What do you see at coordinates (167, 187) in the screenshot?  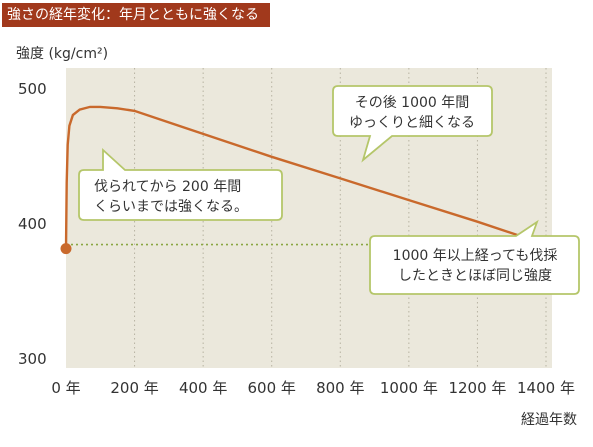 I see `callout-grow-line-1: 伐られてから 200 年間` at bounding box center [167, 187].